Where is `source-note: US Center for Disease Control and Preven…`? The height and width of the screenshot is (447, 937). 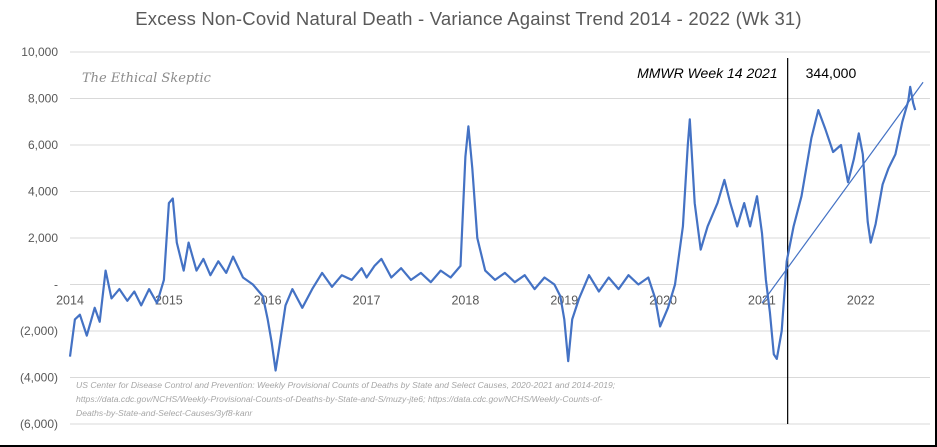
source-note: US Center for Disease Control and Preven… is located at coordinates (346, 399).